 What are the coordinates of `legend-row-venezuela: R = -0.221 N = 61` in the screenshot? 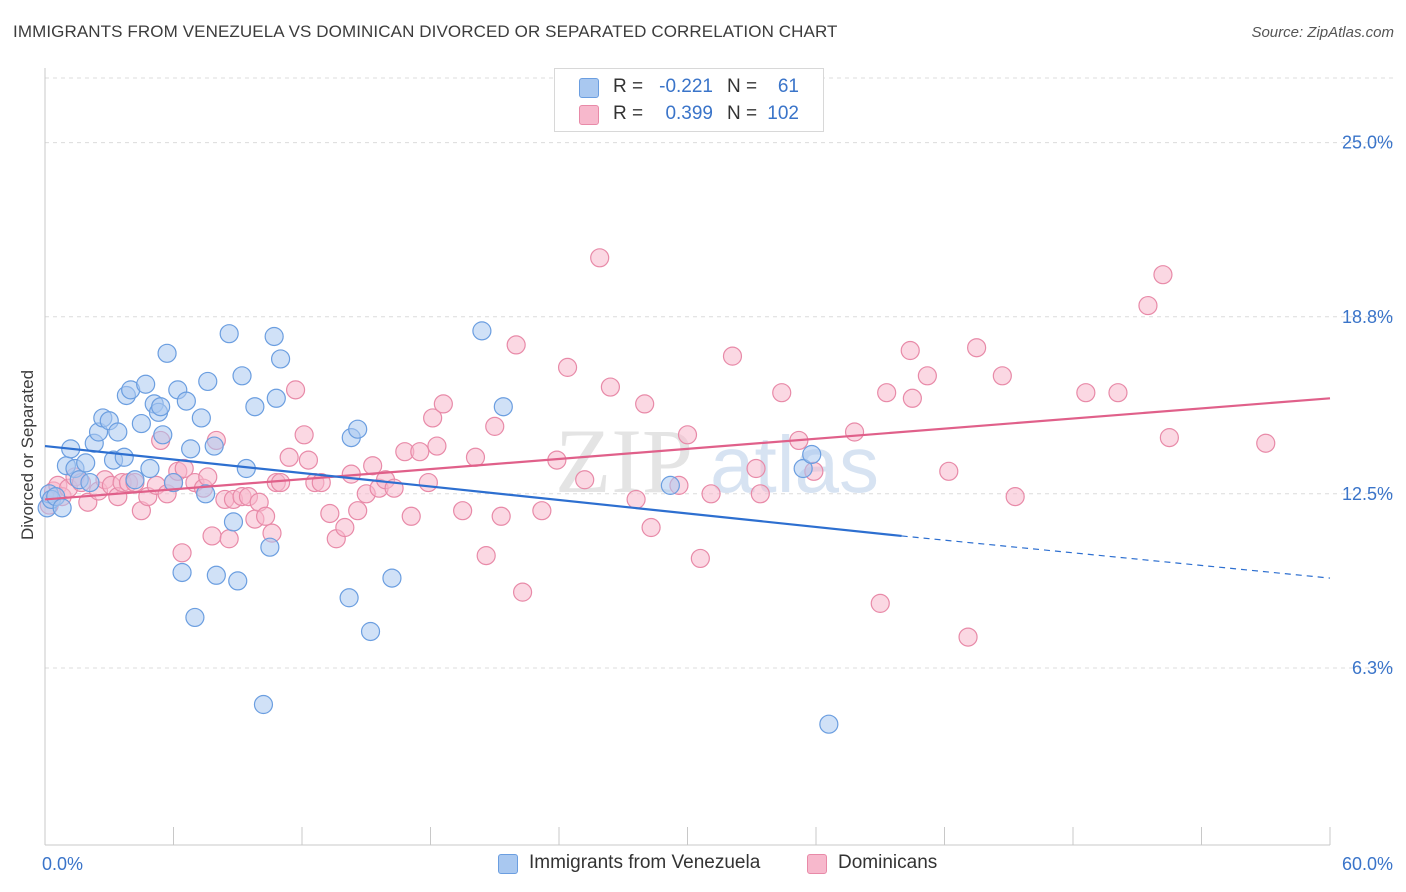 It's located at (689, 88).